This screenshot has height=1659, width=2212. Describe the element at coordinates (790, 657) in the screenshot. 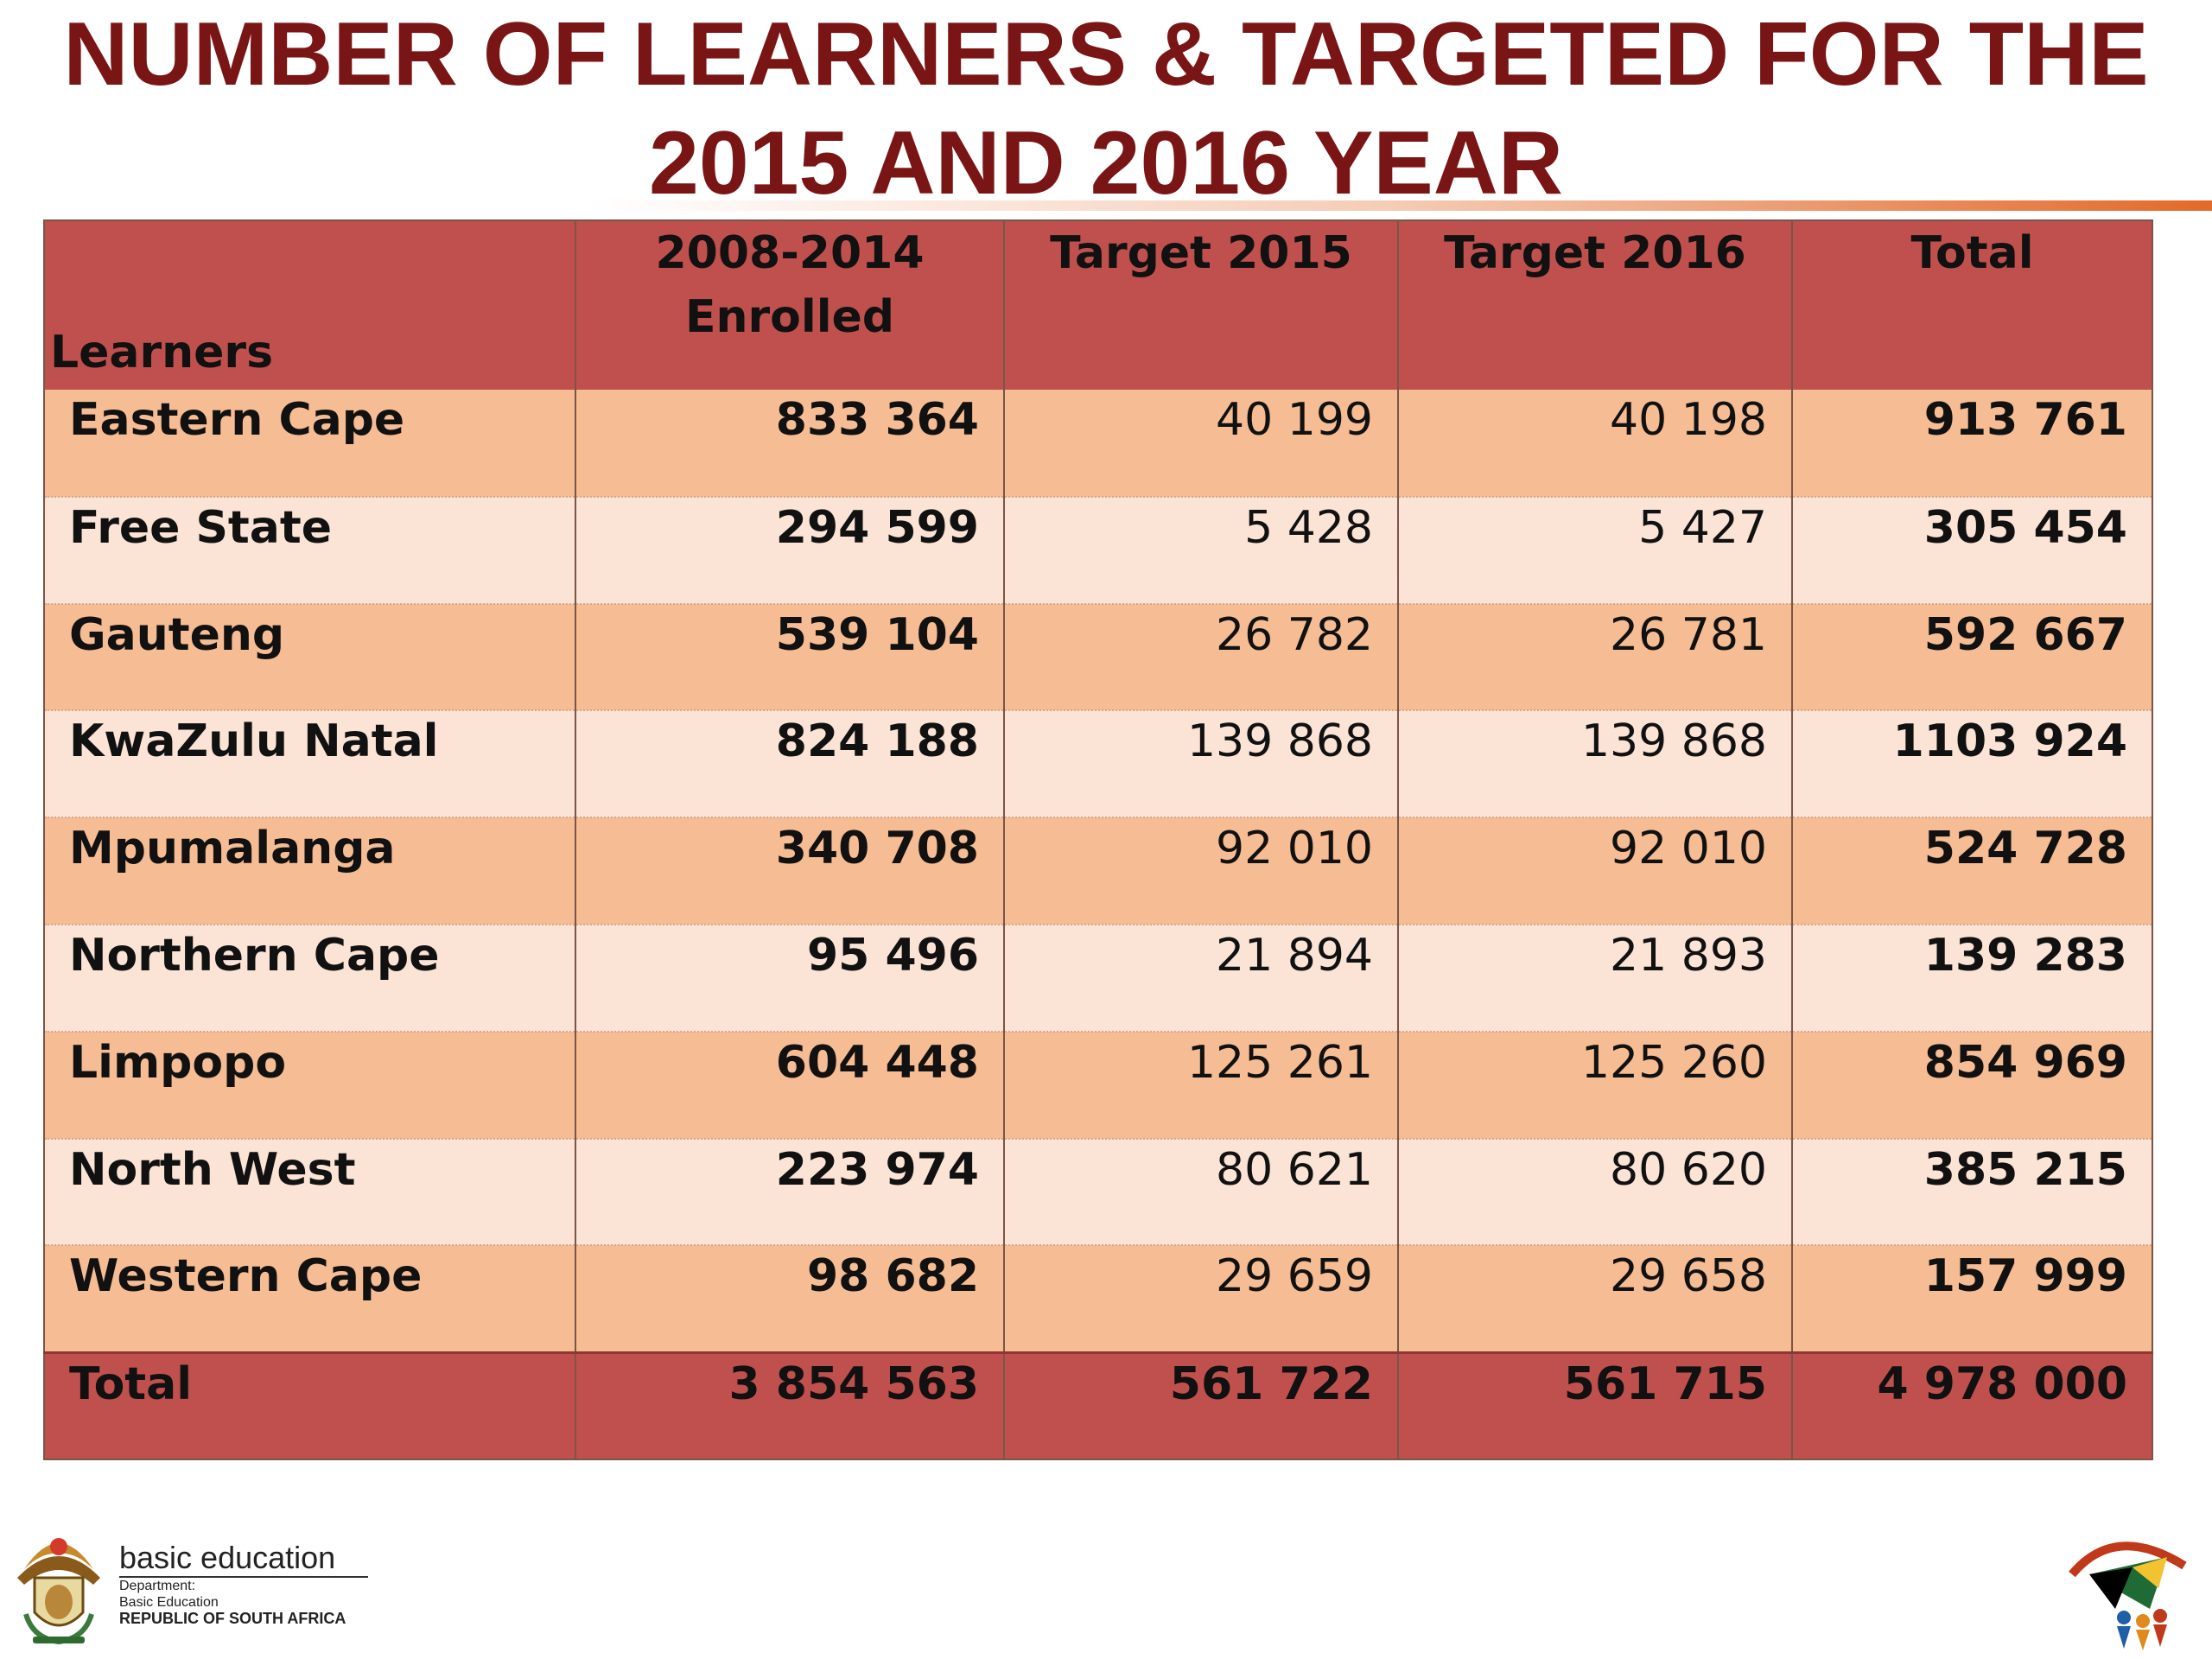

I see `enrolled-cell: 539 104` at that location.